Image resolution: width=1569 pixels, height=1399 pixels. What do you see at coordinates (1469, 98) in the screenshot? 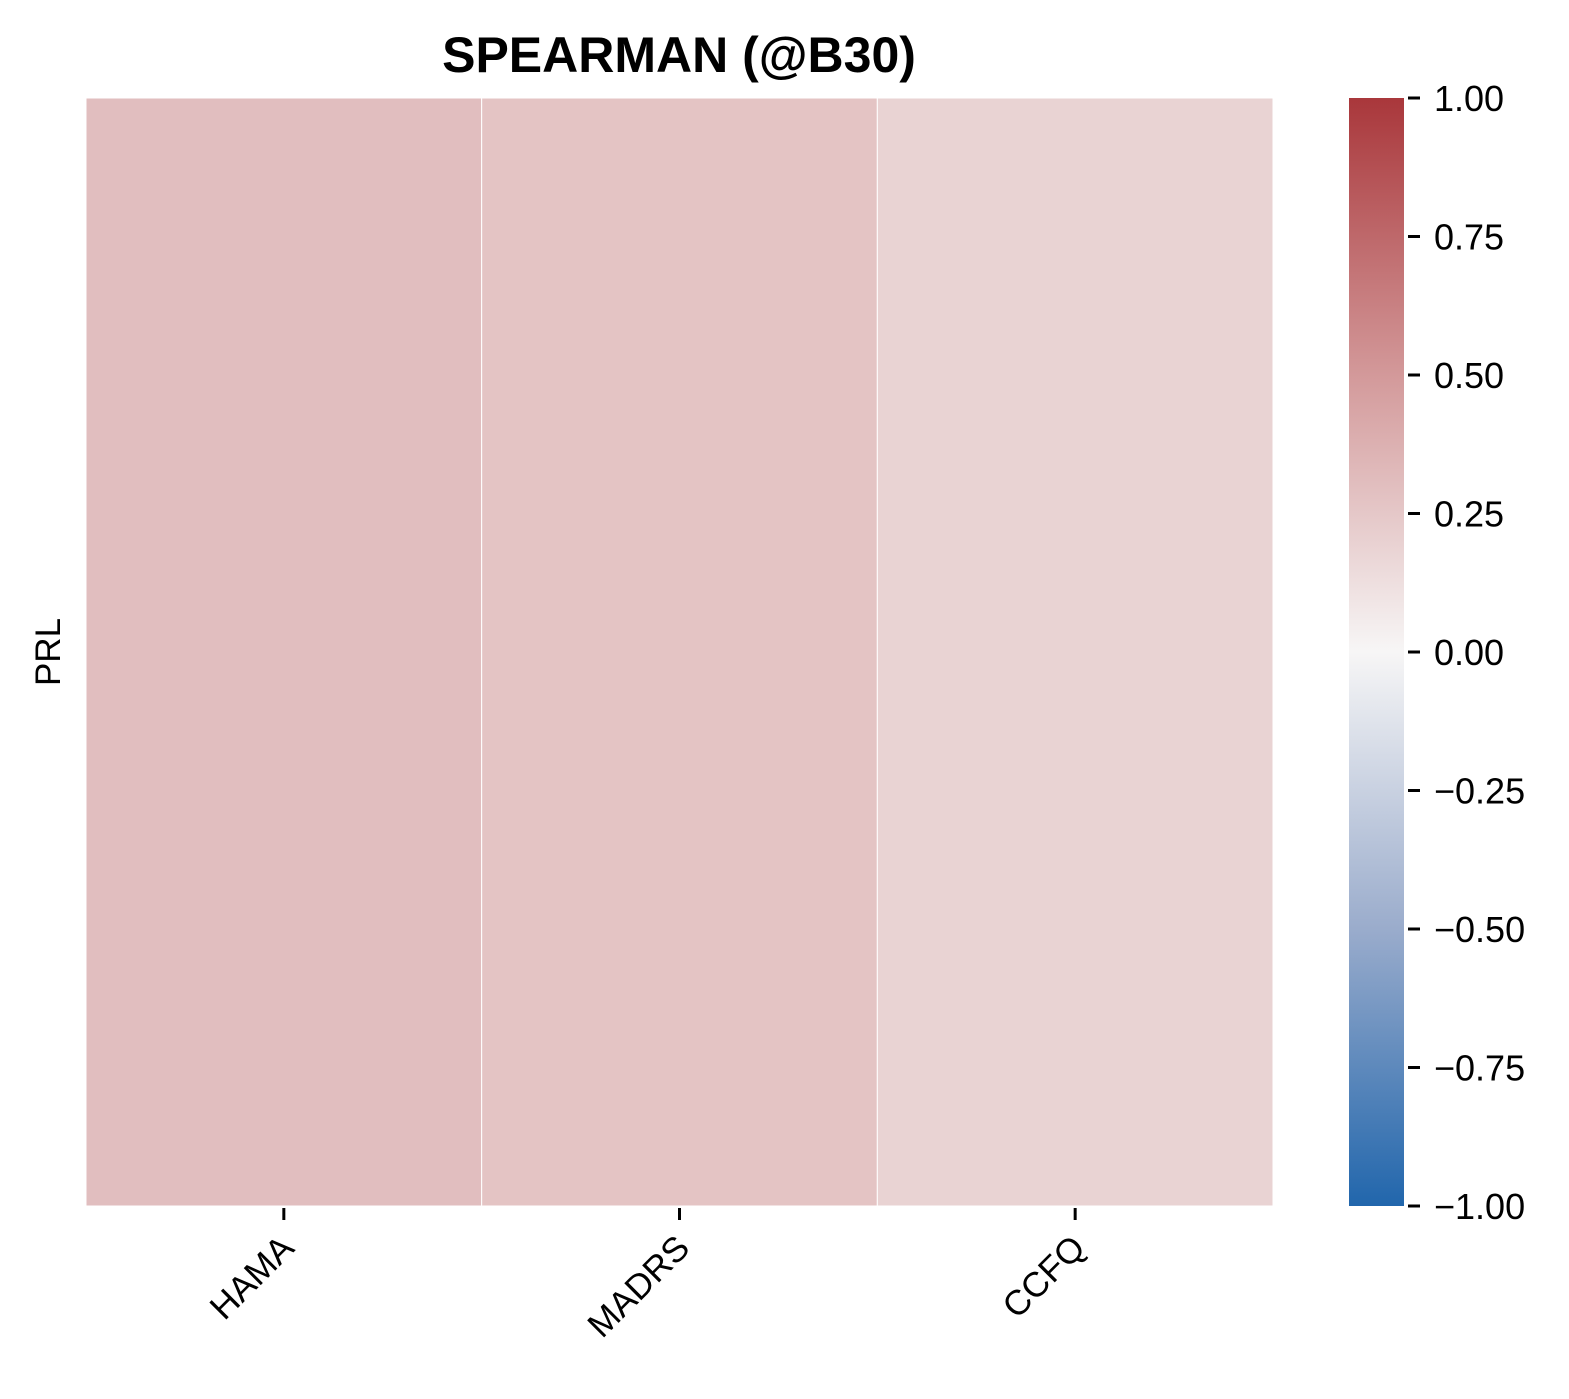
I see `colorbar-tick-label: 1.00` at bounding box center [1469, 98].